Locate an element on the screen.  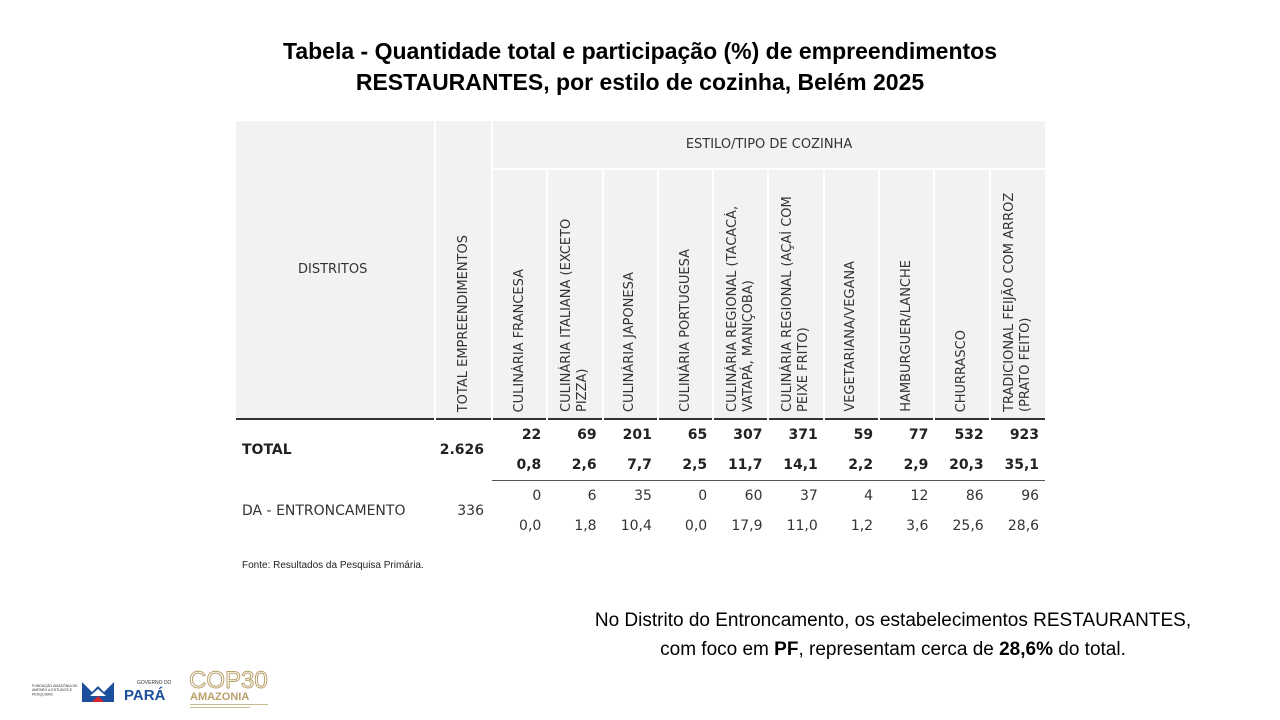
table-row: 0,8 2,6 7,7 2,5 11,7 14,1 2,2 2,9 20,3 35,1 is located at coordinates (641, 465).